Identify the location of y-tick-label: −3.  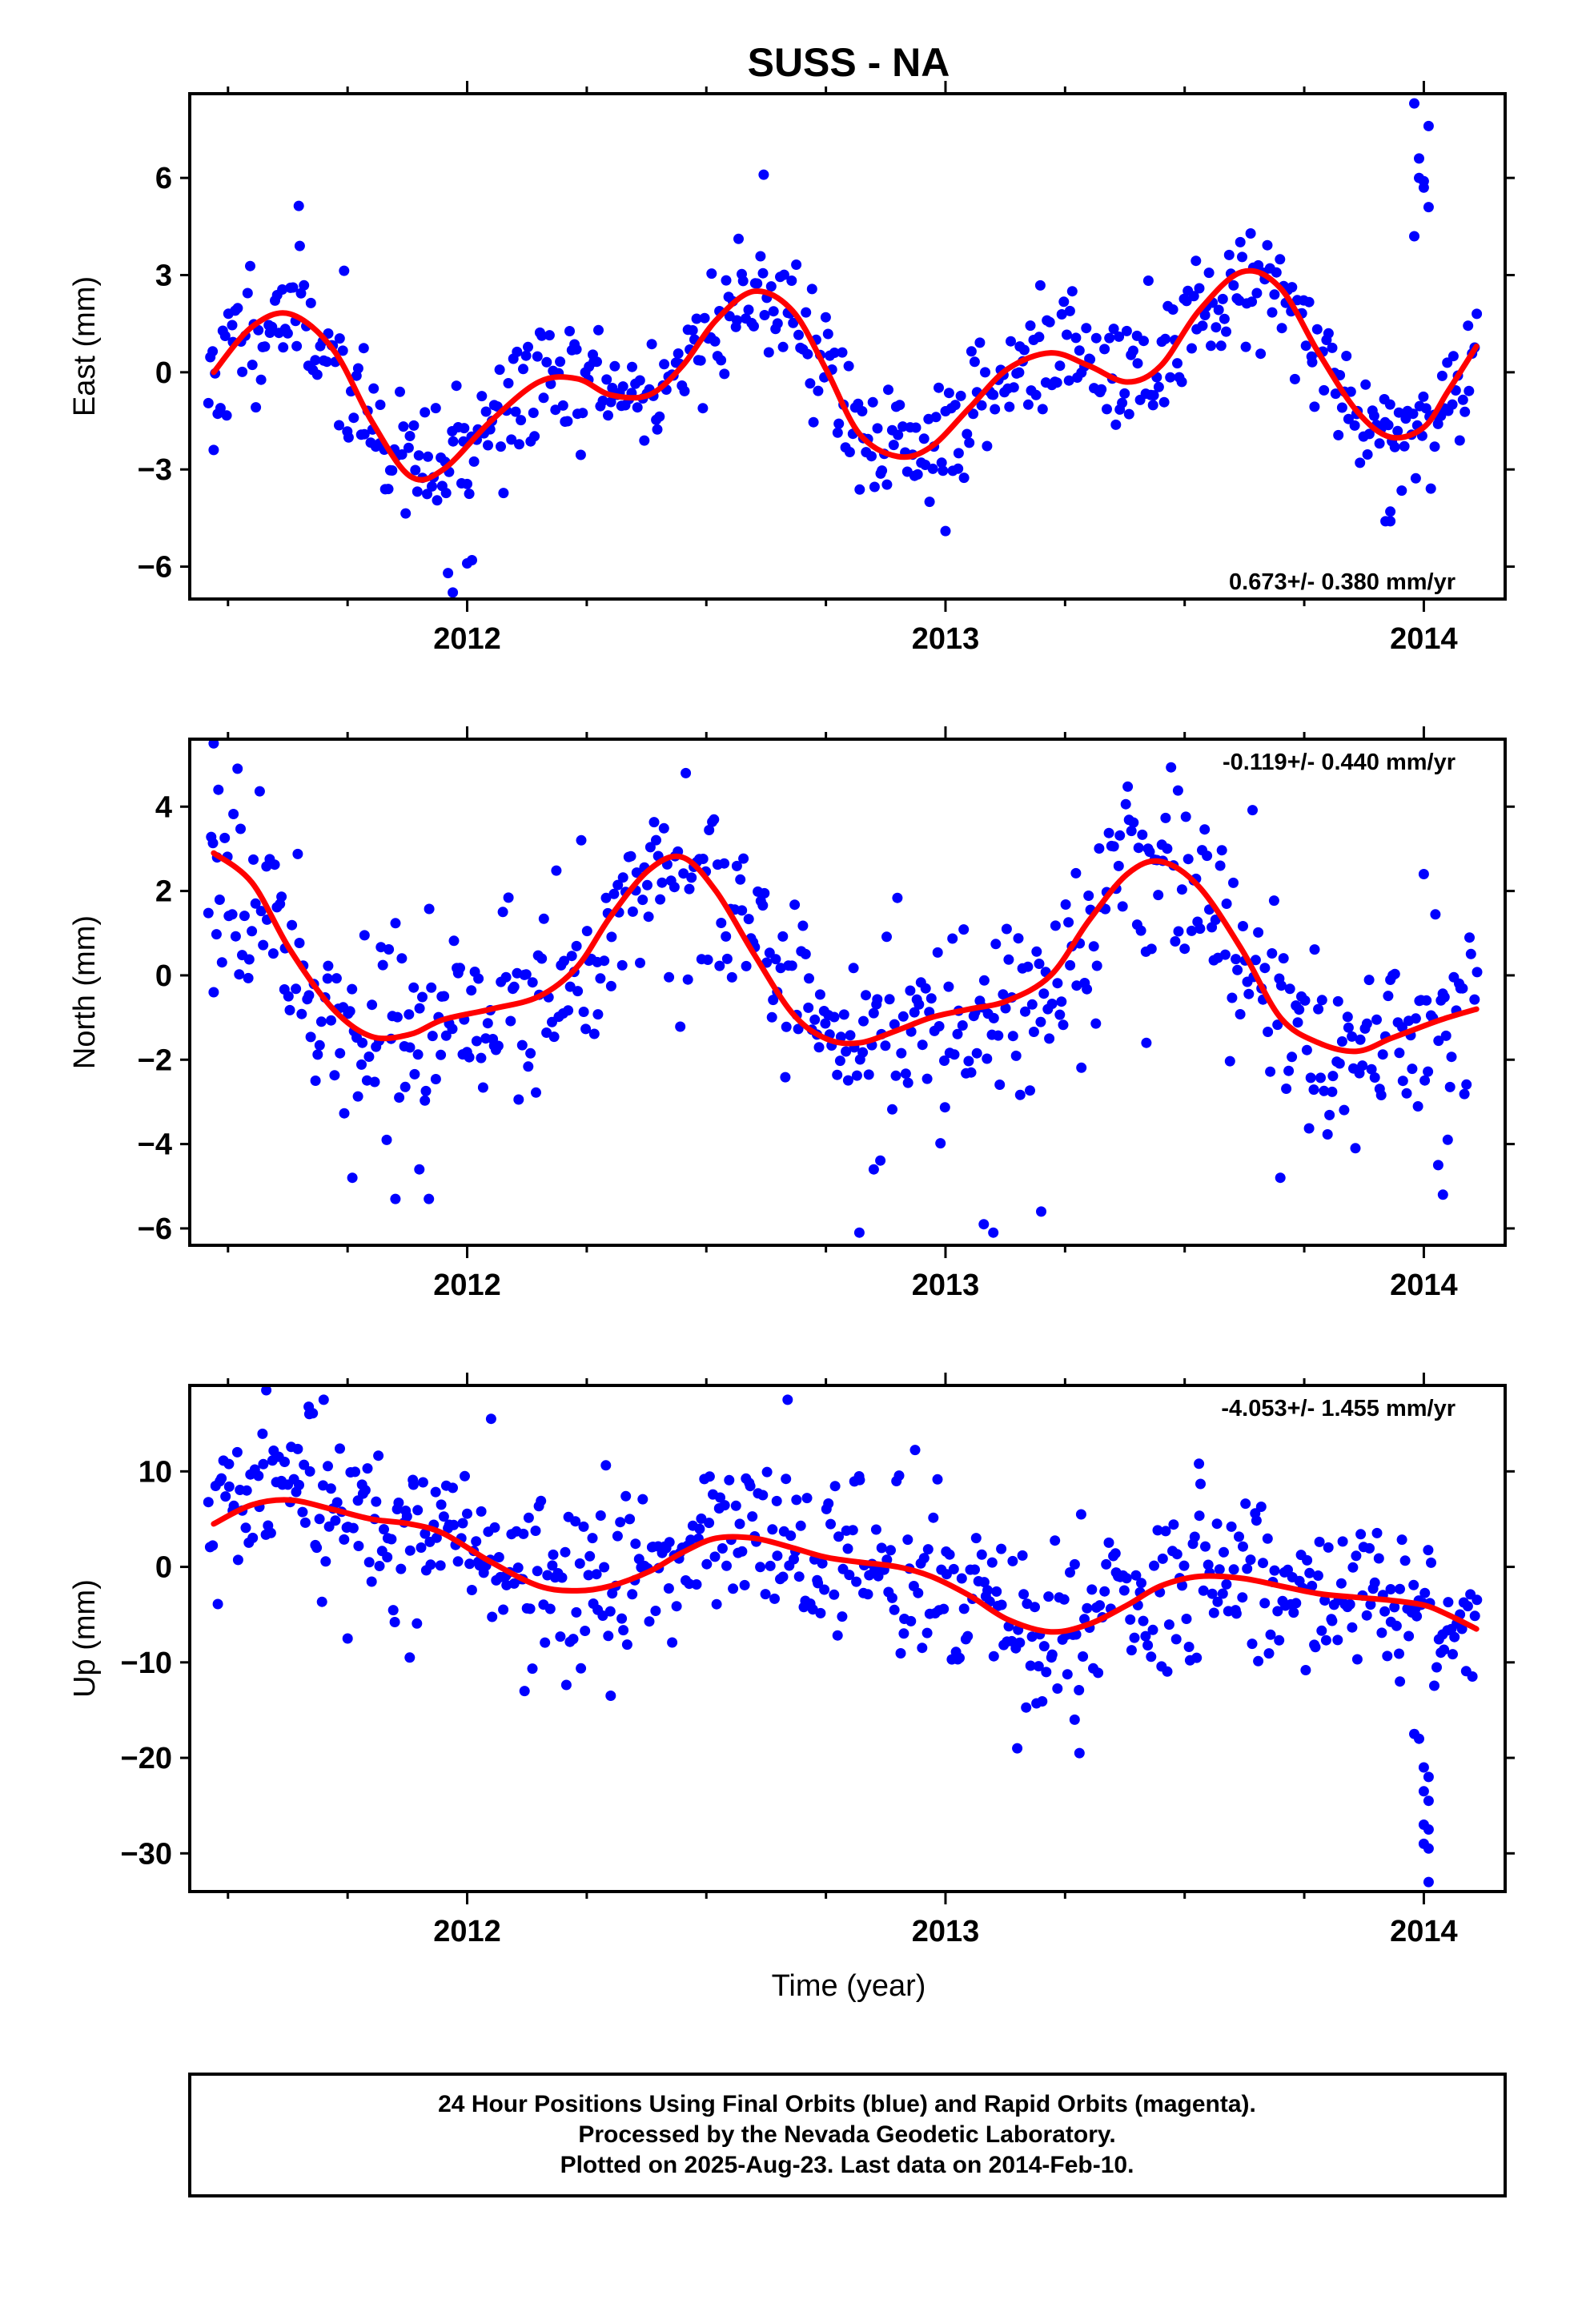
(155, 470).